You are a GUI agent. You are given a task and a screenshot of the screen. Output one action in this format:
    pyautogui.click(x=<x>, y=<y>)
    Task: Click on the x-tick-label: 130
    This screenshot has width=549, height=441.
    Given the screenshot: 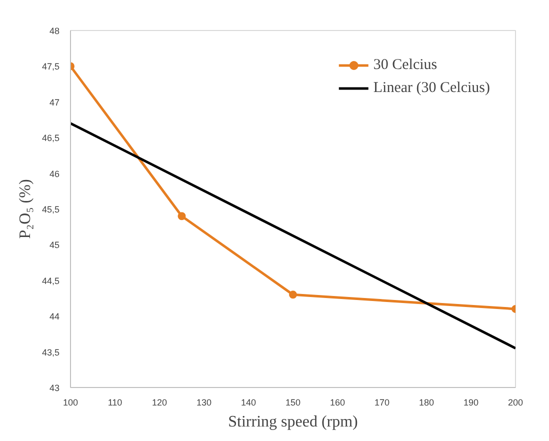 What is the action you would take?
    pyautogui.click(x=204, y=403)
    